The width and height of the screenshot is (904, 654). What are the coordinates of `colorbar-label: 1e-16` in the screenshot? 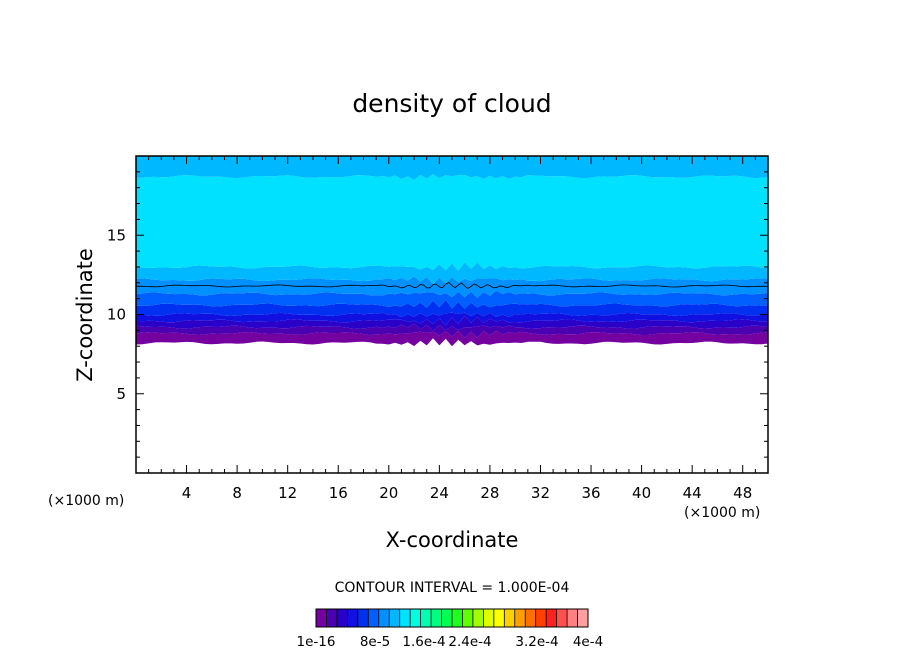 It's located at (316, 642).